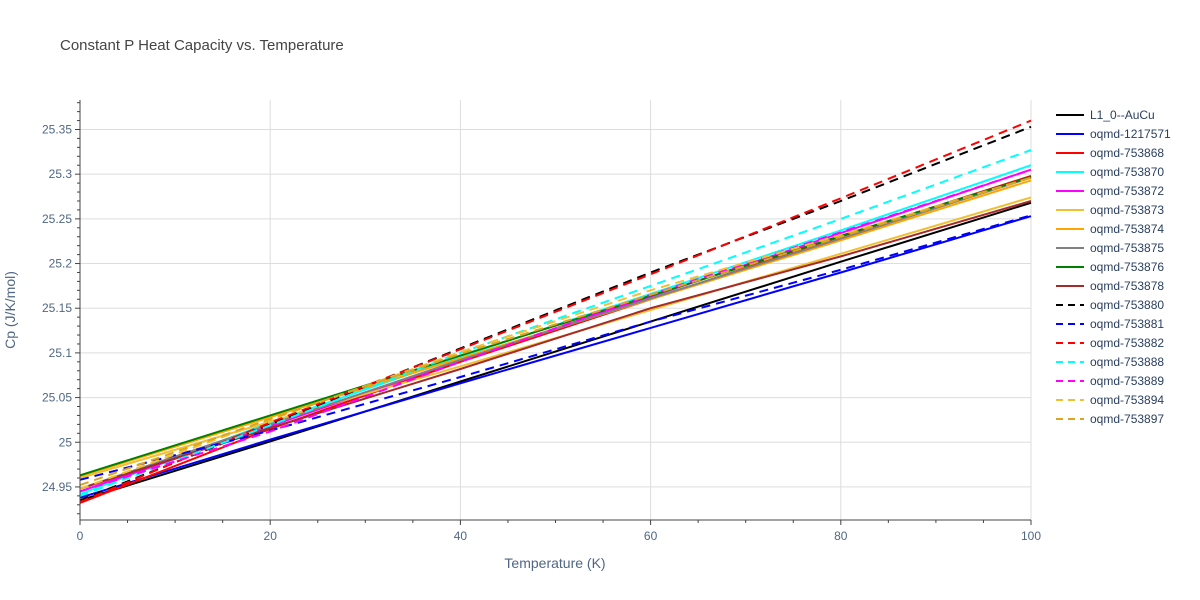 Image resolution: width=1200 pixels, height=600 pixels. I want to click on legend-entry-label: oqmd-753880, so click(1127, 305).